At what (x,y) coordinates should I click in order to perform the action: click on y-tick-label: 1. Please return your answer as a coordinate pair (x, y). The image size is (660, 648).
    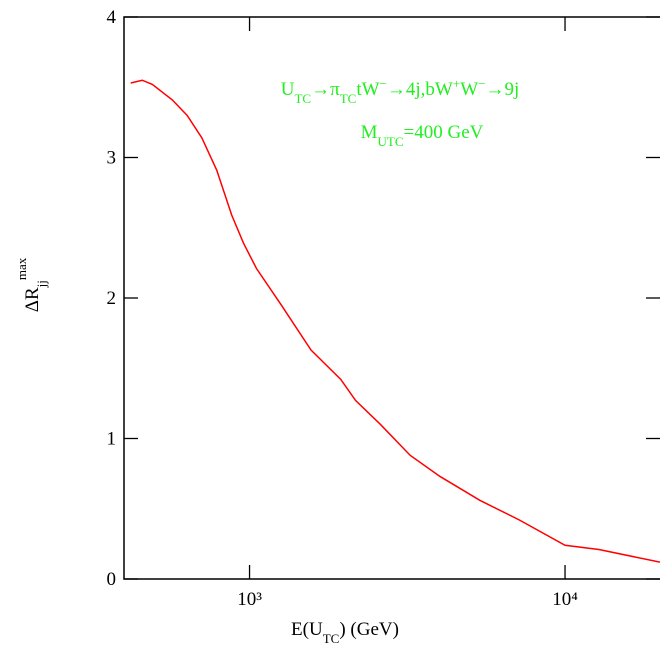
    Looking at the image, I should click on (112, 439).